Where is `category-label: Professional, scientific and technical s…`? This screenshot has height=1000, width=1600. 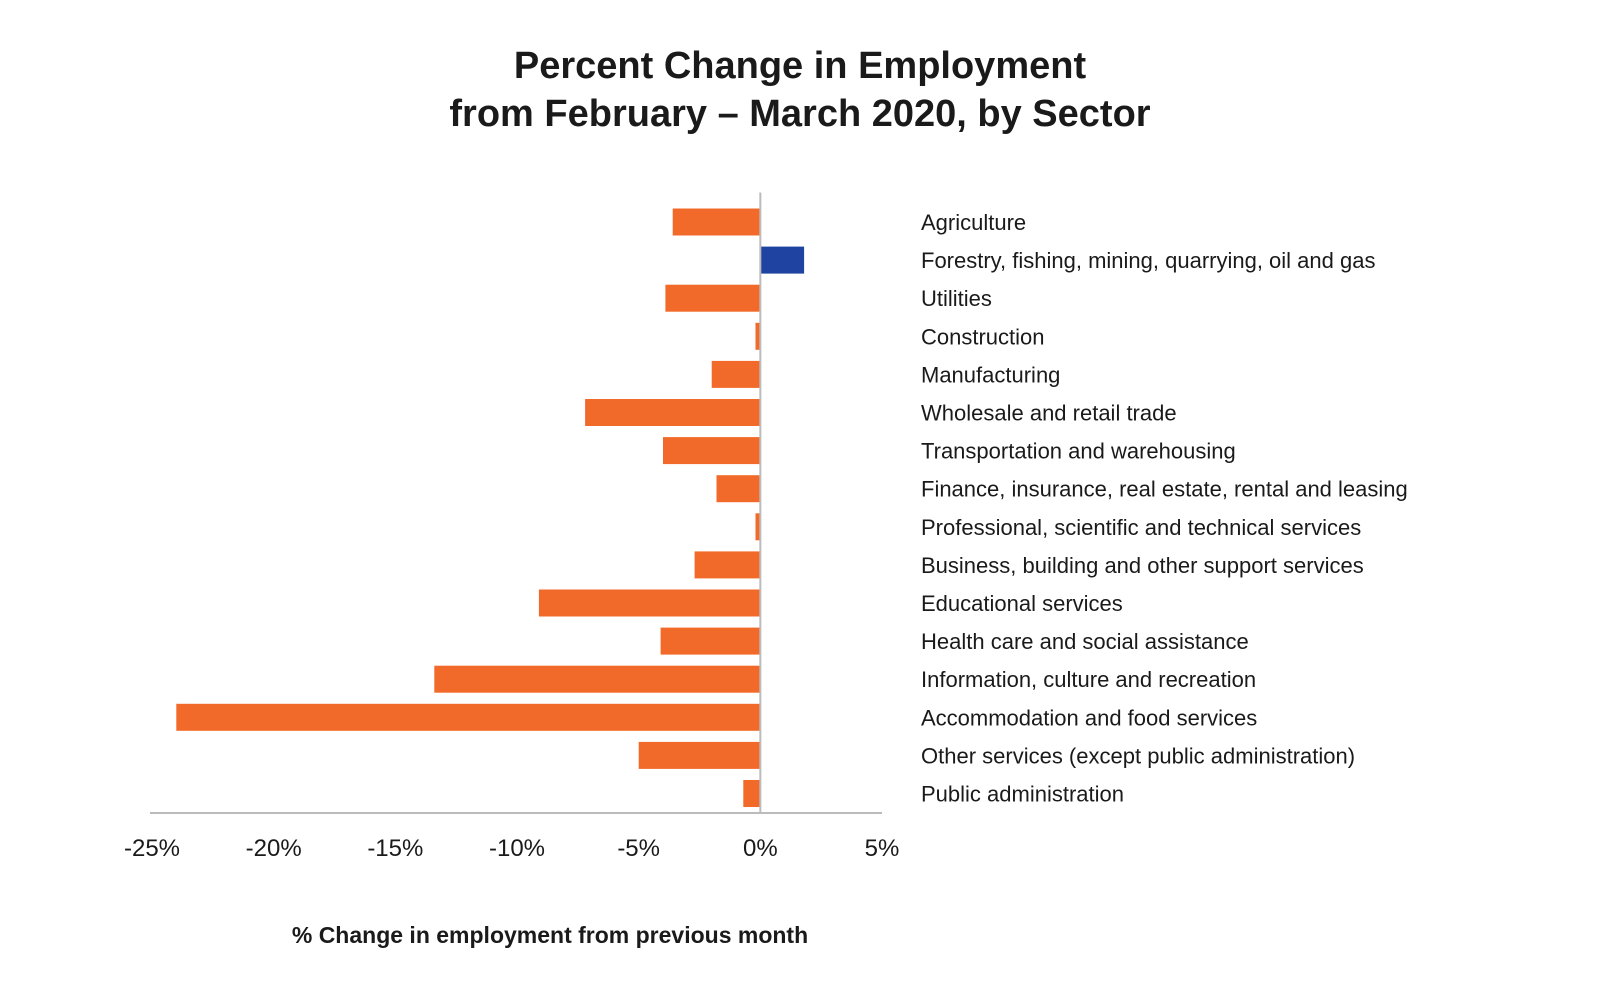
category-label: Professional, scientific and technical s… is located at coordinates (1141, 527).